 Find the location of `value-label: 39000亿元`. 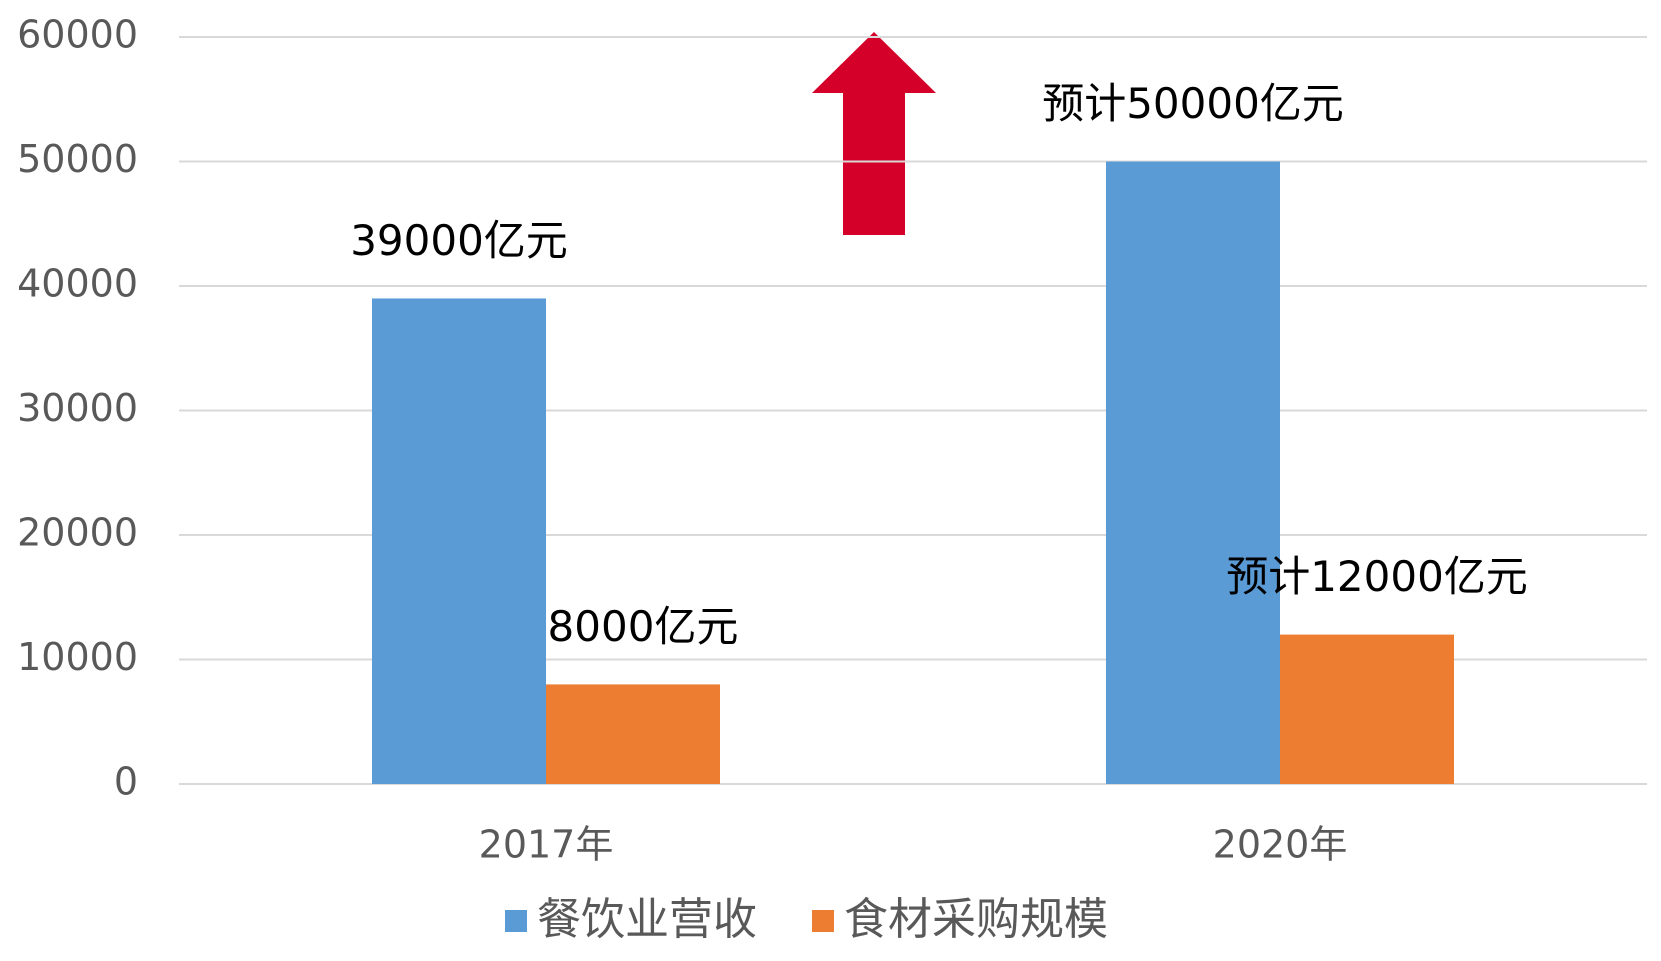

value-label: 39000亿元 is located at coordinates (459, 240).